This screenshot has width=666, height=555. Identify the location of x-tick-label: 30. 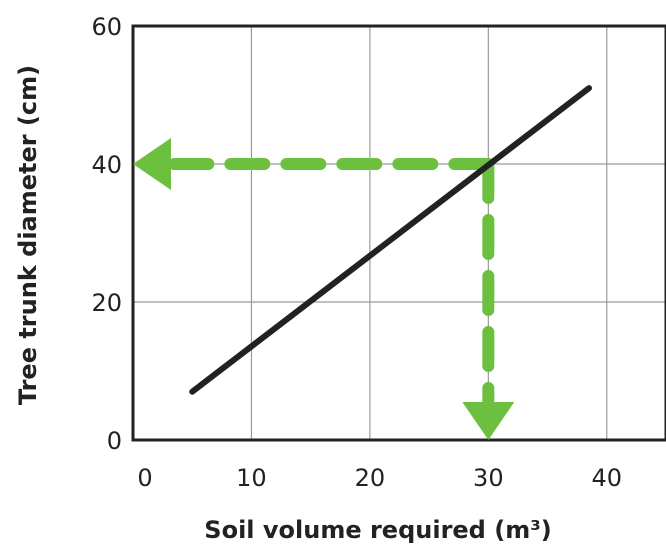
(488, 478).